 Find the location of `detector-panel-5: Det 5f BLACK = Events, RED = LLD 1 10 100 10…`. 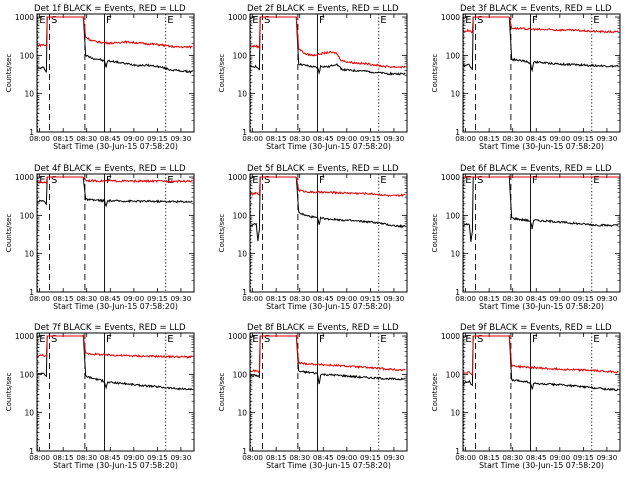

detector-panel-5: Det 5f BLACK = Events, RED = LLD 1 10 100 10… is located at coordinates (313, 237).